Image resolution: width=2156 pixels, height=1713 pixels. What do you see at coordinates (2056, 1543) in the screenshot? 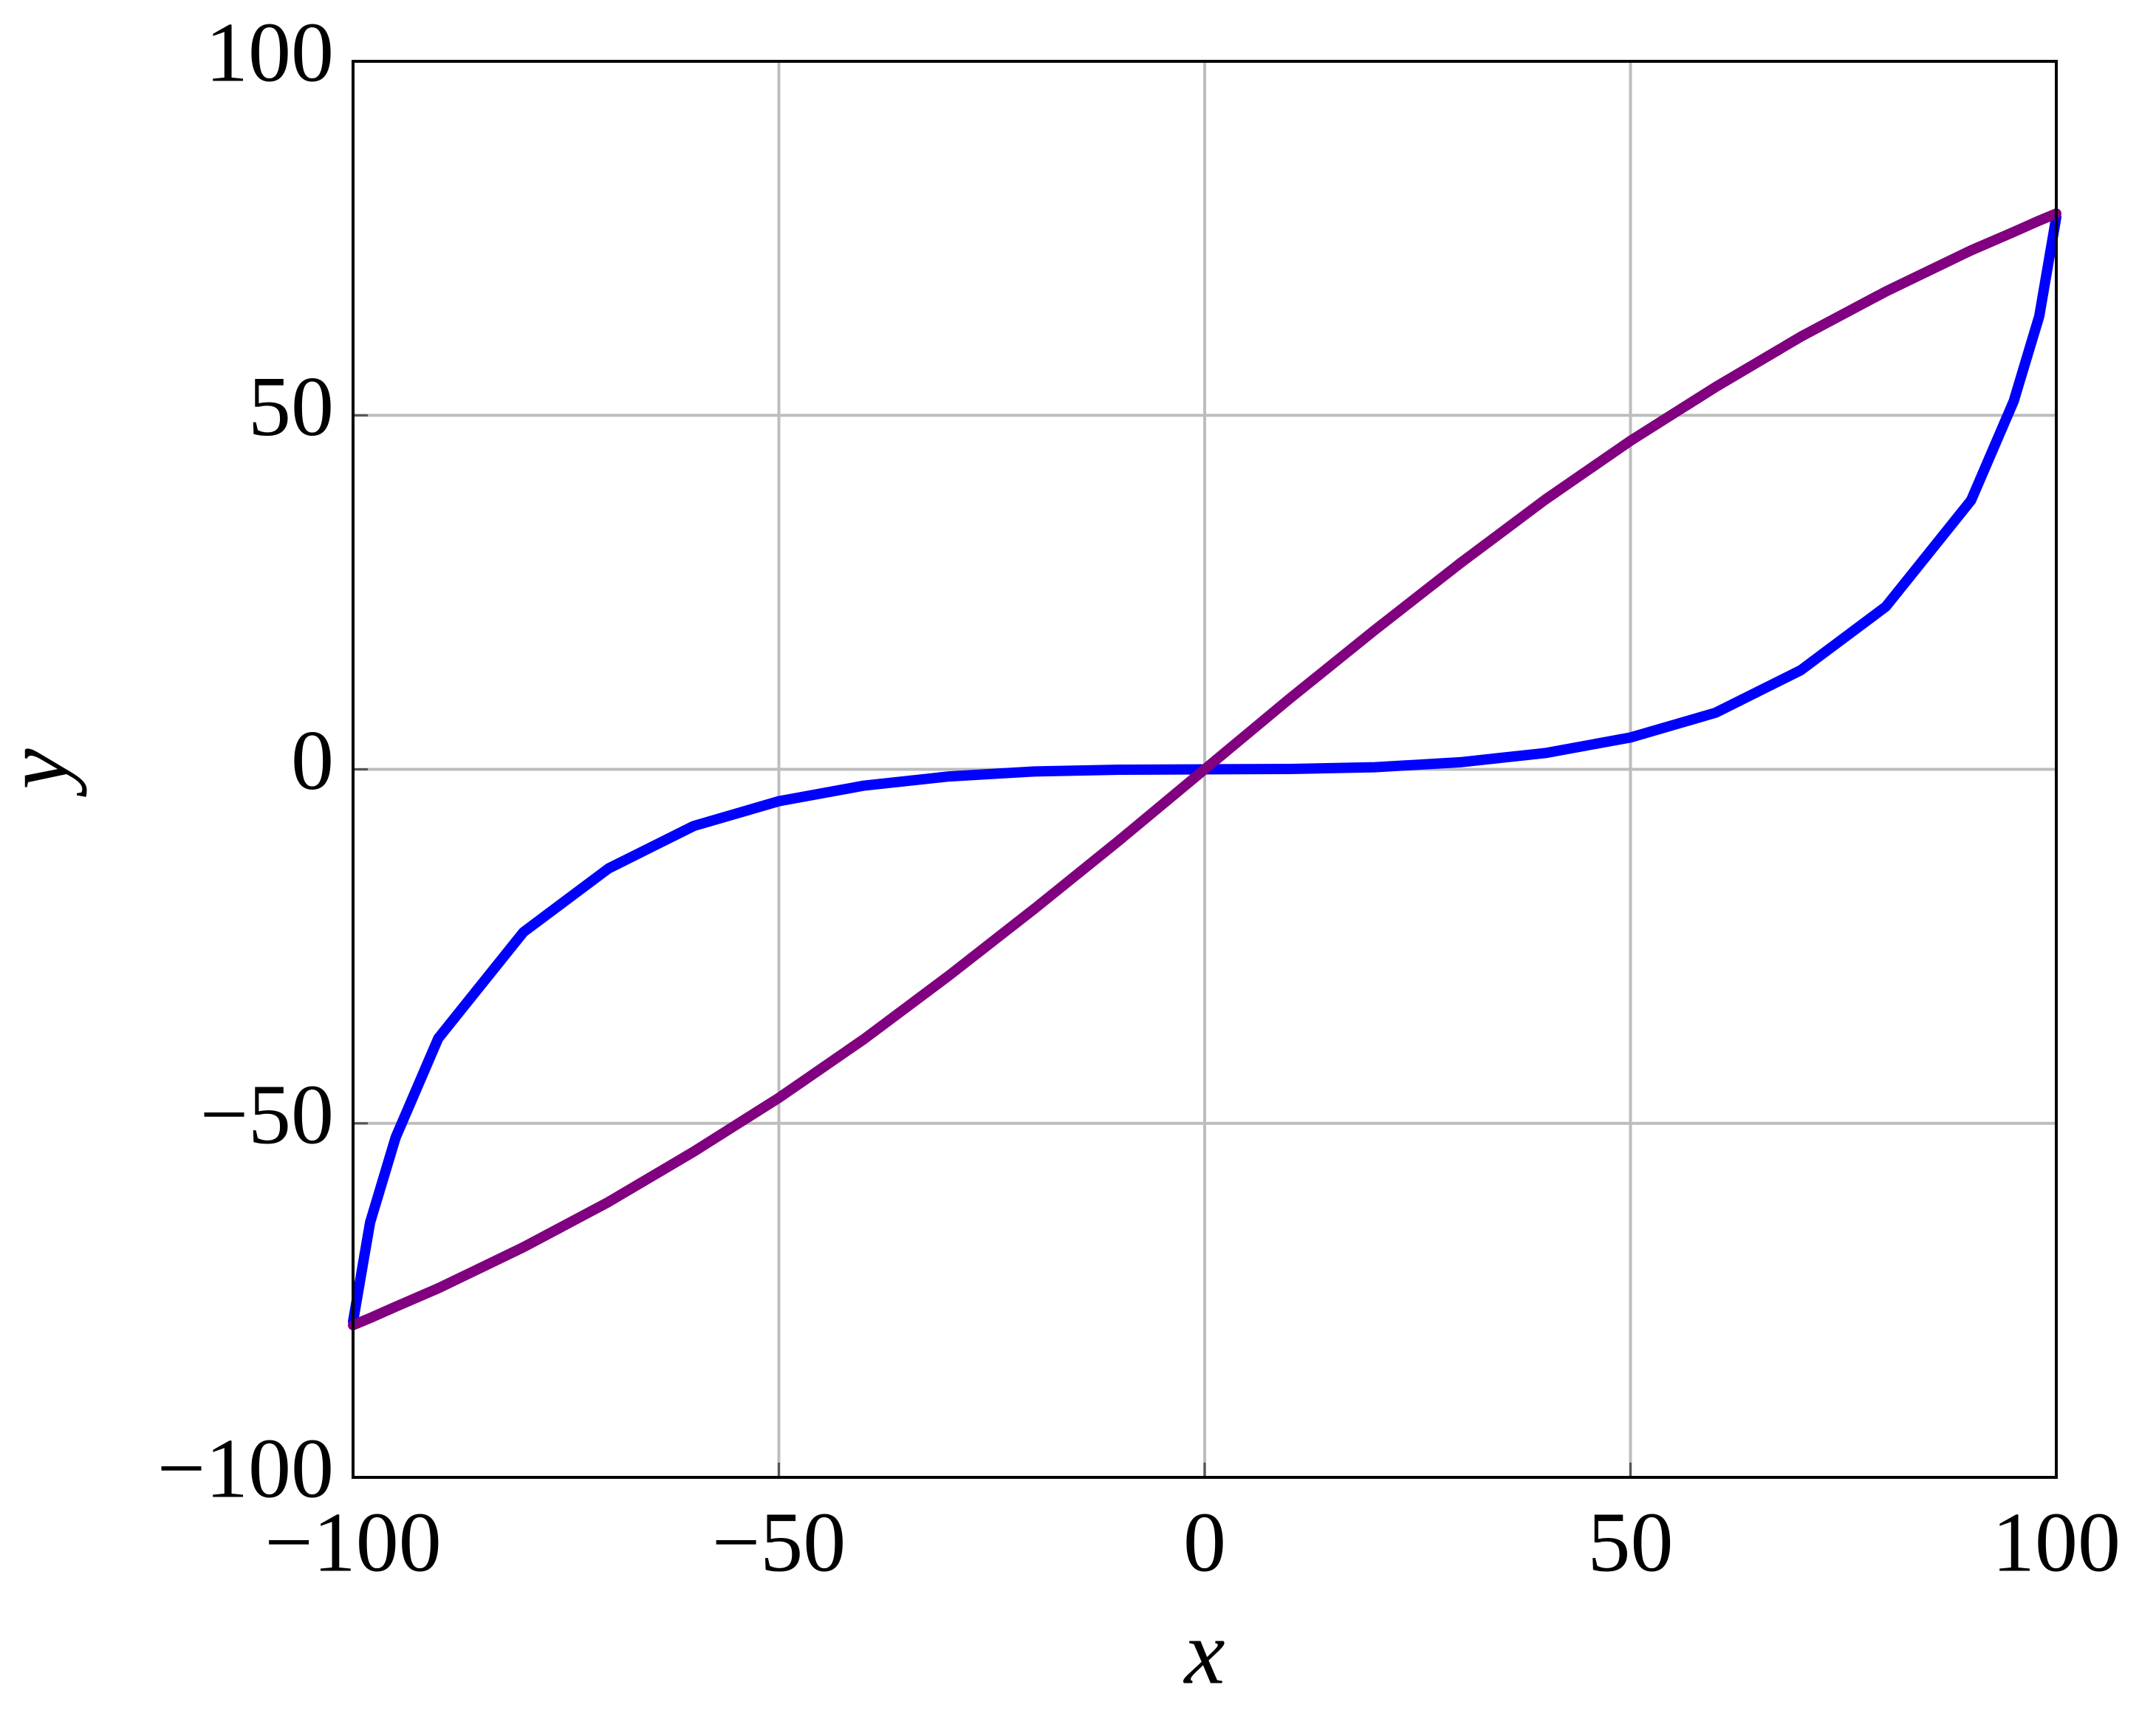
I see `x-tick-label: 100` at bounding box center [2056, 1543].